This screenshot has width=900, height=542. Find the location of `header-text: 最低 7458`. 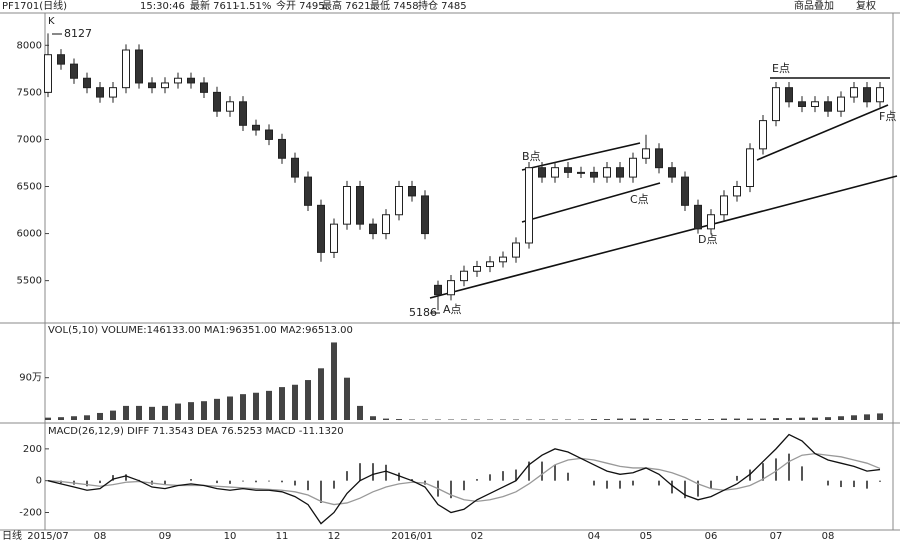

header-text: 最低 7458 is located at coordinates (394, 6).